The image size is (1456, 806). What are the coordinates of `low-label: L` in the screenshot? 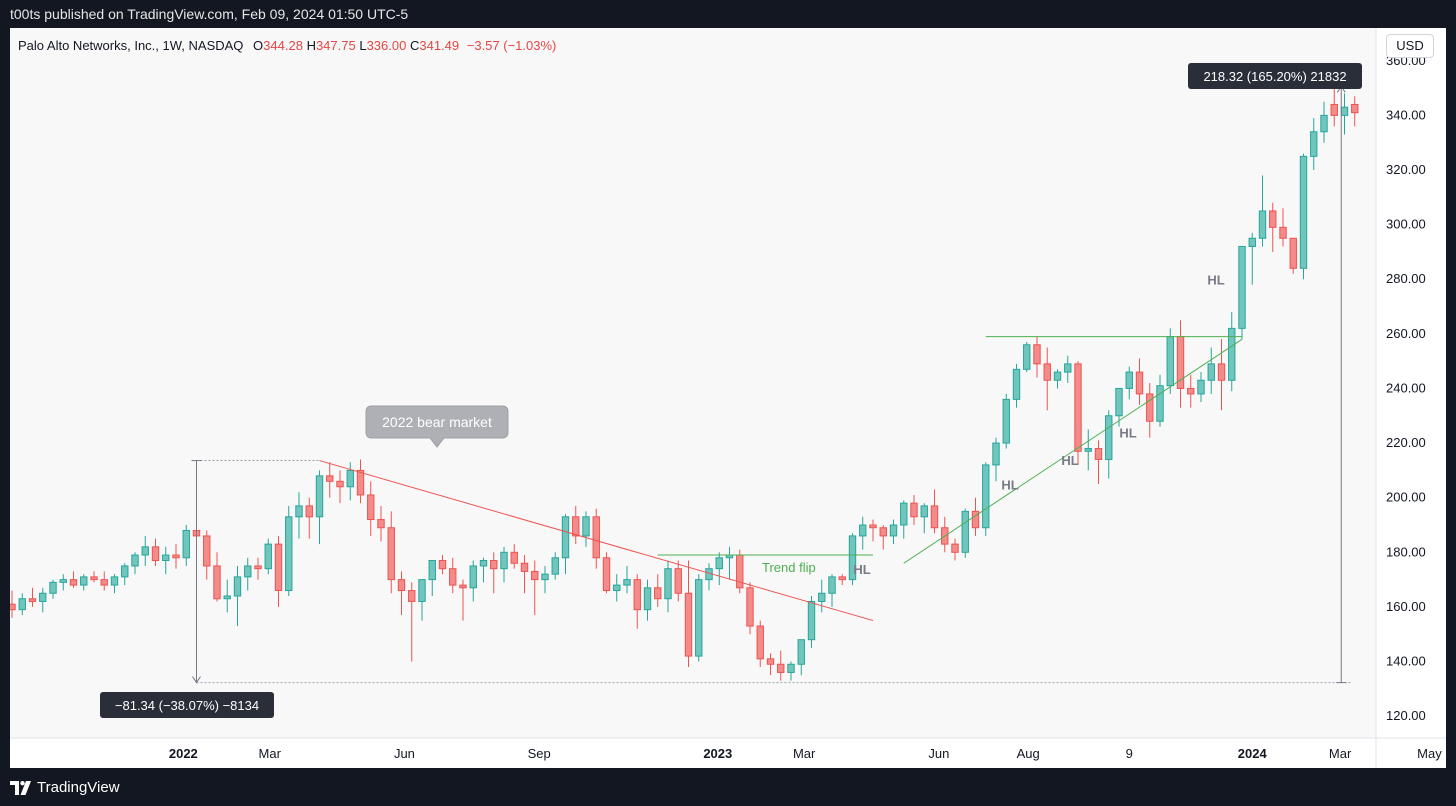 It's located at (363, 45).